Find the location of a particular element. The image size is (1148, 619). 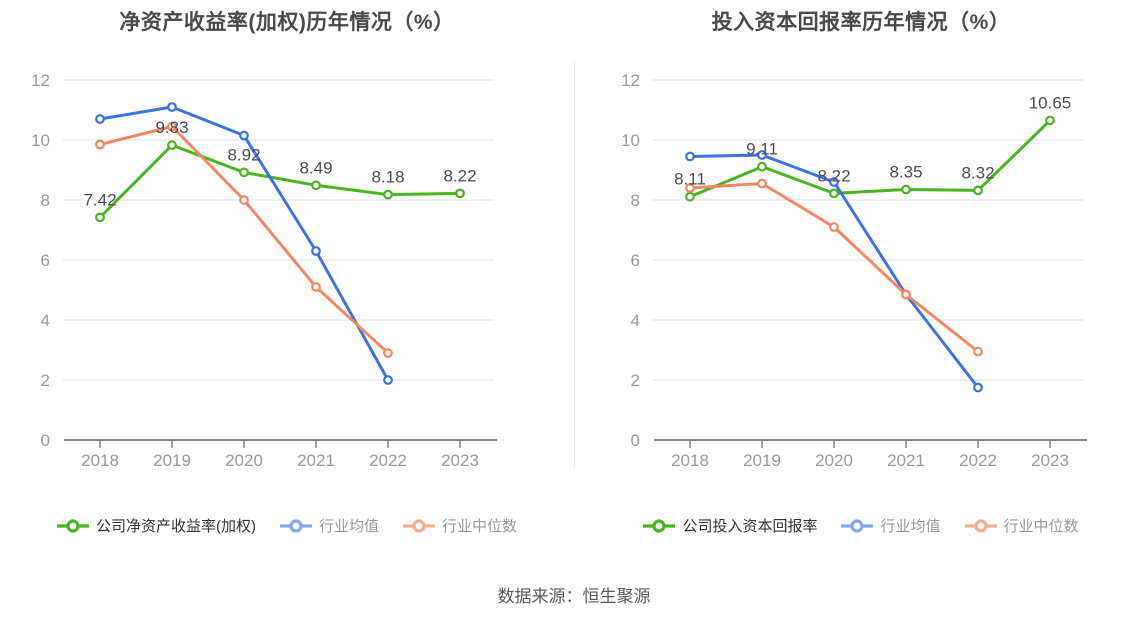

x-axis: 2018 2019 2020 2021 2022 2023 is located at coordinates (280, 454).